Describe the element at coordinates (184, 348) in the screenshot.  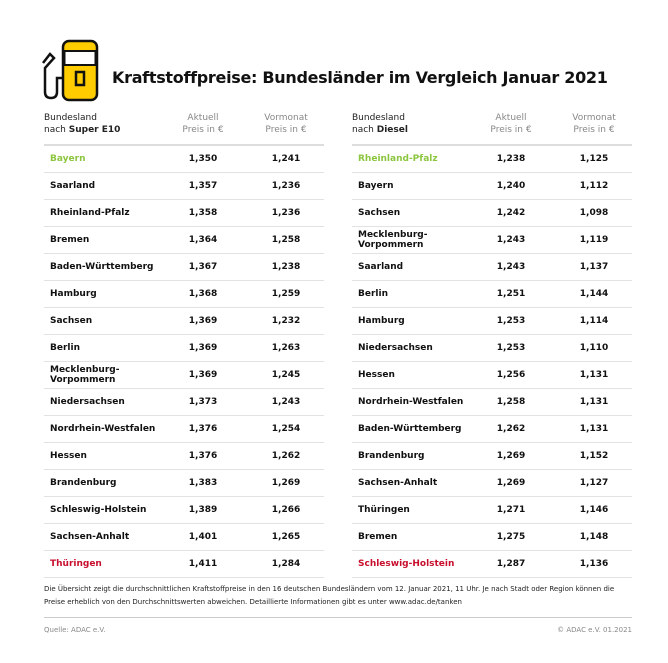
I see `table-row: Berlin 1,369 1,263` at that location.